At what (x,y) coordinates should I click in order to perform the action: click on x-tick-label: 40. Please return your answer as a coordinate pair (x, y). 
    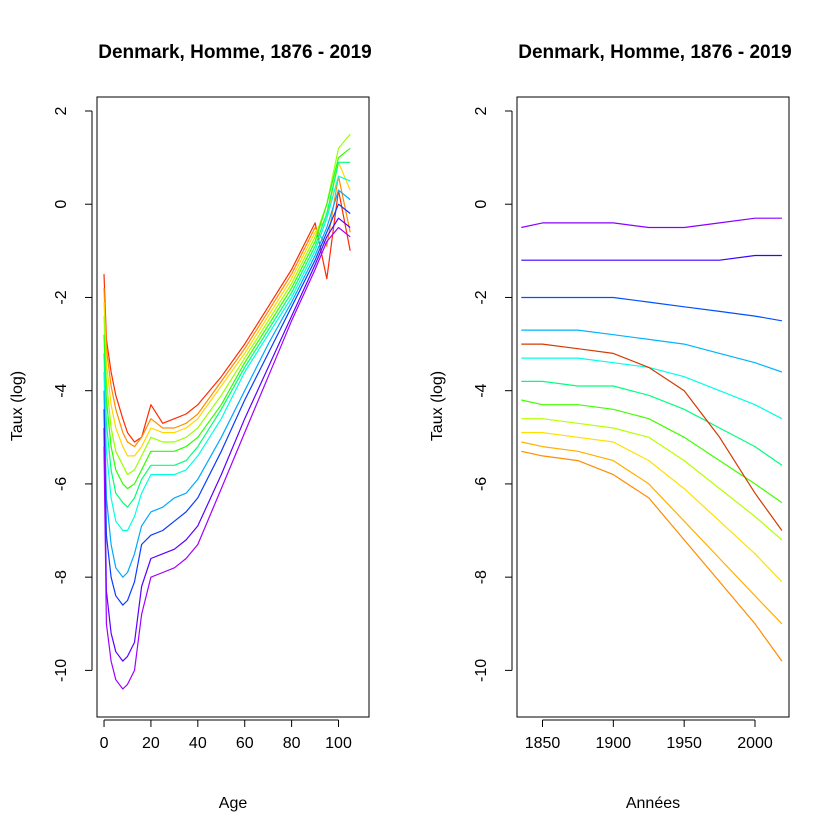
    Looking at the image, I should click on (198, 743).